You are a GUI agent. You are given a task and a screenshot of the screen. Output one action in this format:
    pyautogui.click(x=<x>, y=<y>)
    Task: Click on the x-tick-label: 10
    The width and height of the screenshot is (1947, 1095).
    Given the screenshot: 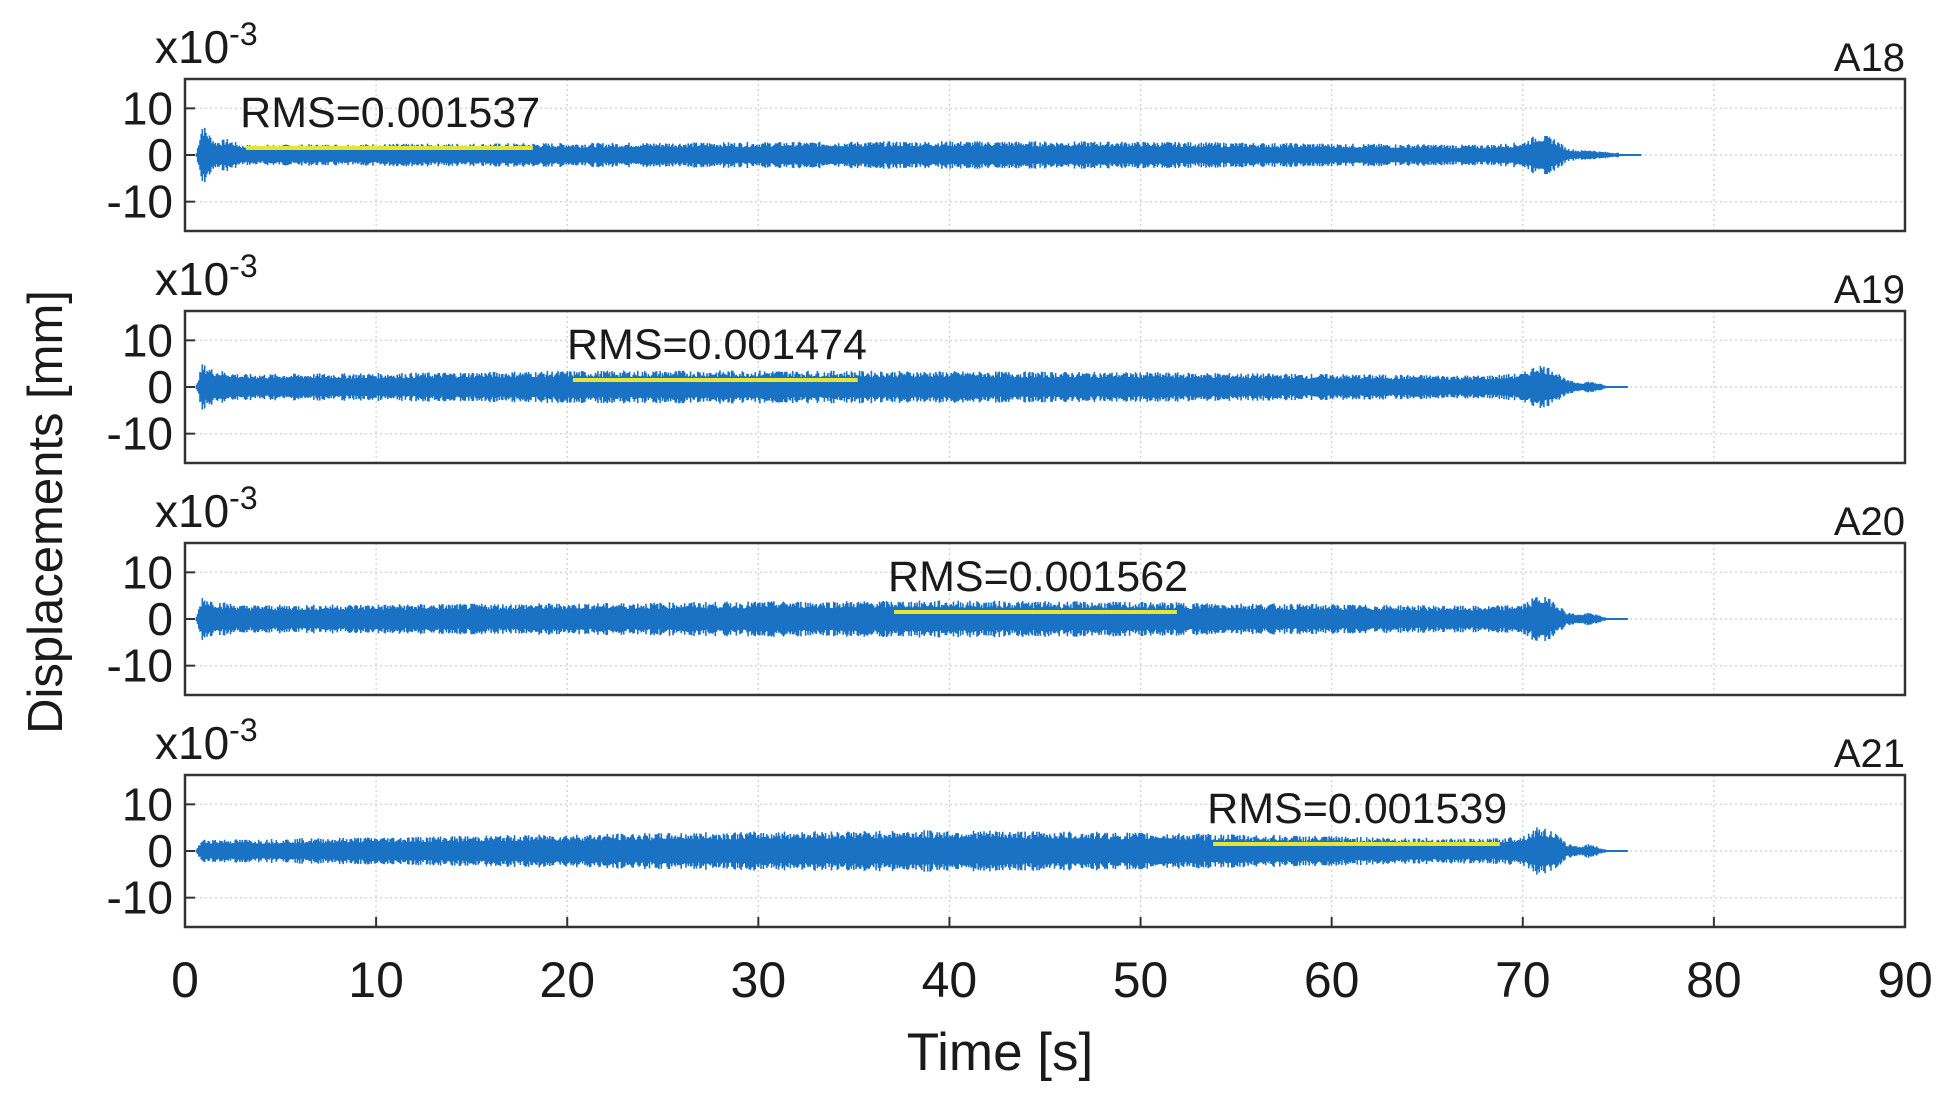 What is the action you would take?
    pyautogui.click(x=376, y=980)
    